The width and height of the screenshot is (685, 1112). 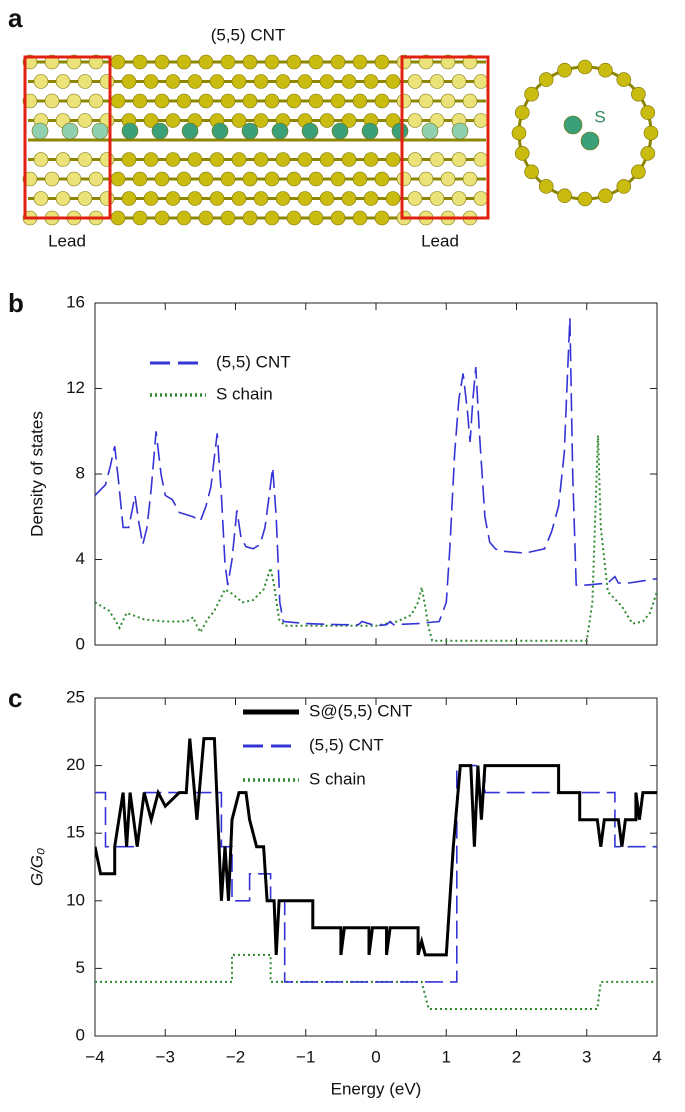 What do you see at coordinates (446, 1056) in the screenshot?
I see `x-tick-label: 1` at bounding box center [446, 1056].